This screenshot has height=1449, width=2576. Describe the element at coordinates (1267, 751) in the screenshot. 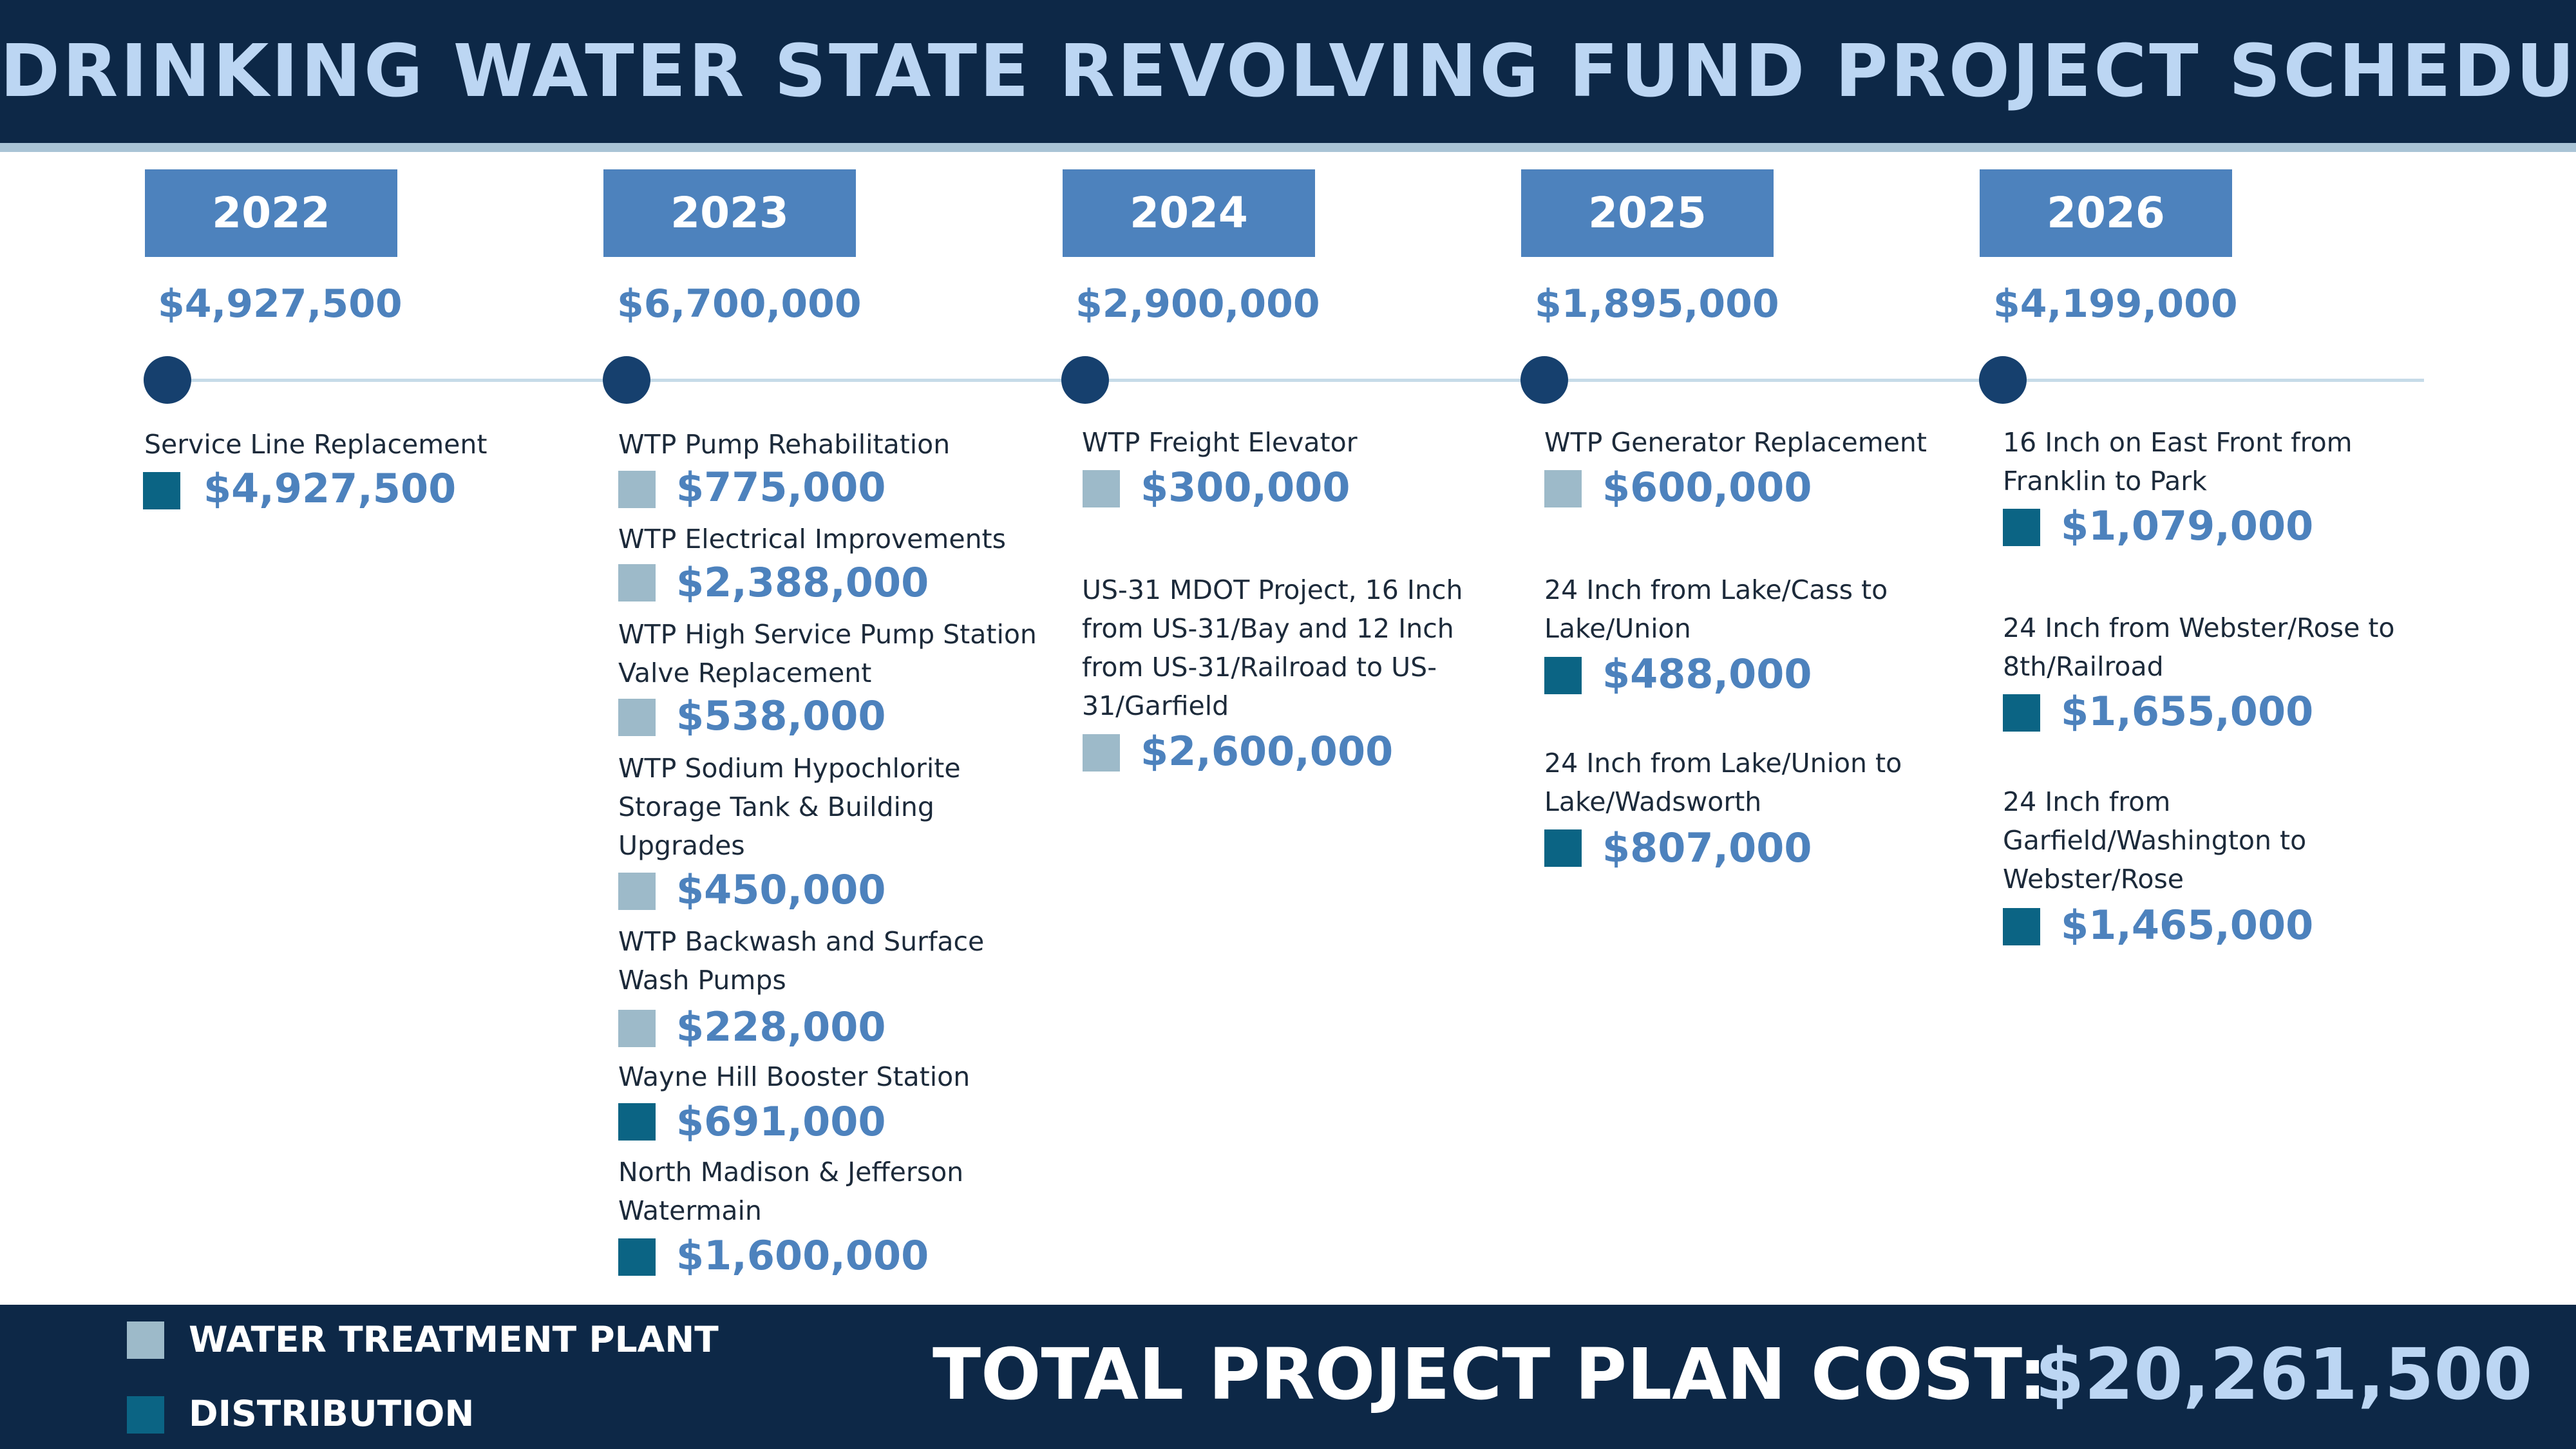

I see `project-cost-us-31-mdot-project: $2,600,000` at that location.